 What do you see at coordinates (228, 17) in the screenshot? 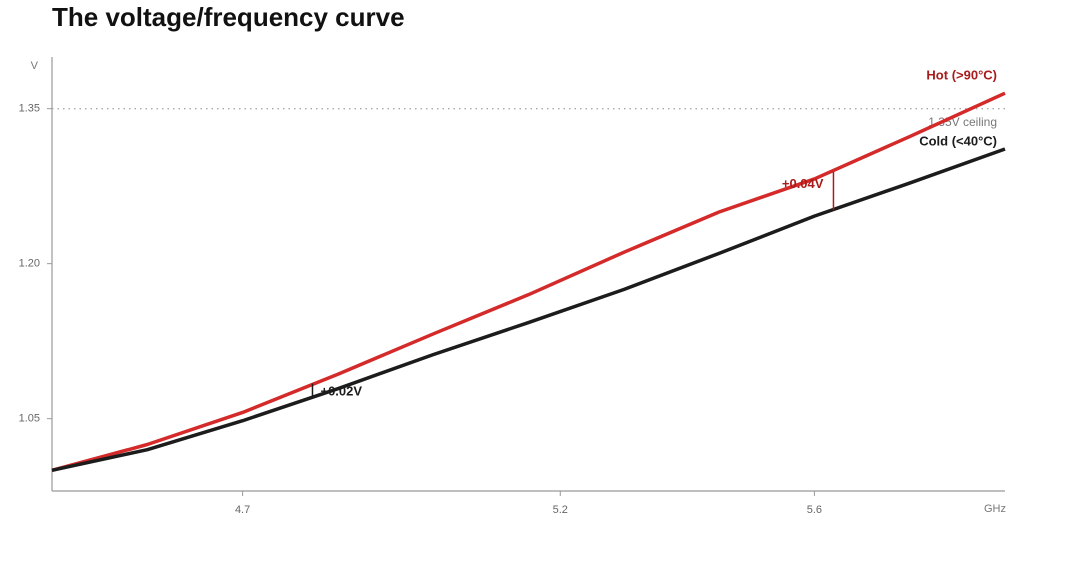
I see `chart-title: The voltage/frequency curve` at bounding box center [228, 17].